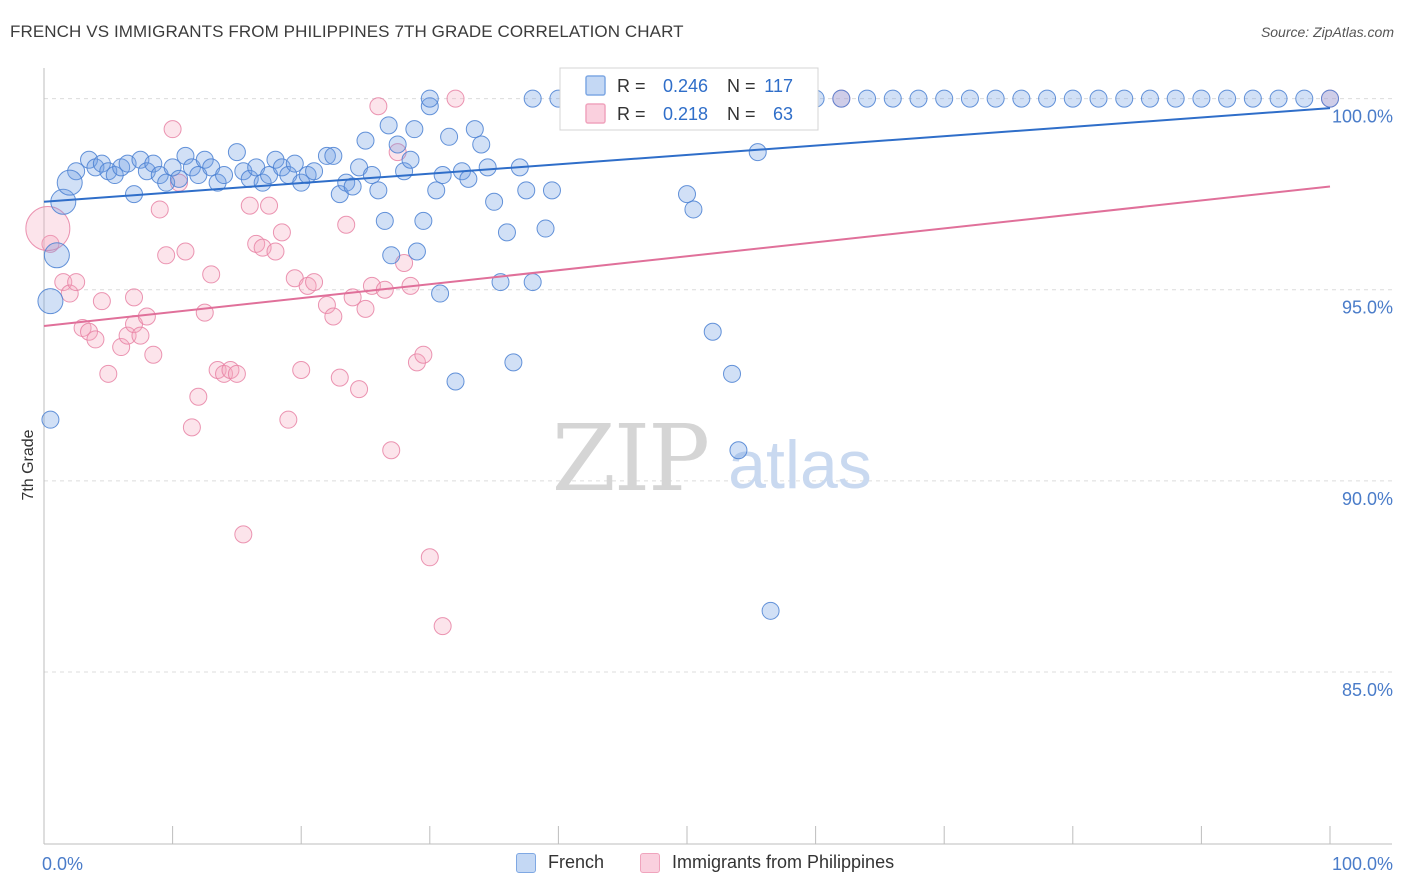 The image size is (1406, 892). I want to click on y-tick-label: 90.0%, so click(1367, 499).